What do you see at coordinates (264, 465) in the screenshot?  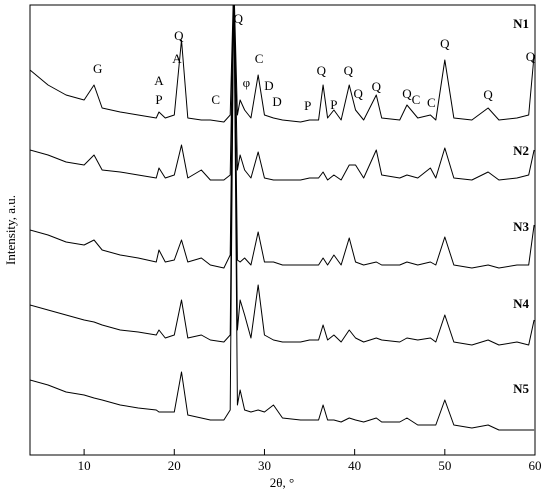 I see `x-tick-label: 30` at bounding box center [264, 465].